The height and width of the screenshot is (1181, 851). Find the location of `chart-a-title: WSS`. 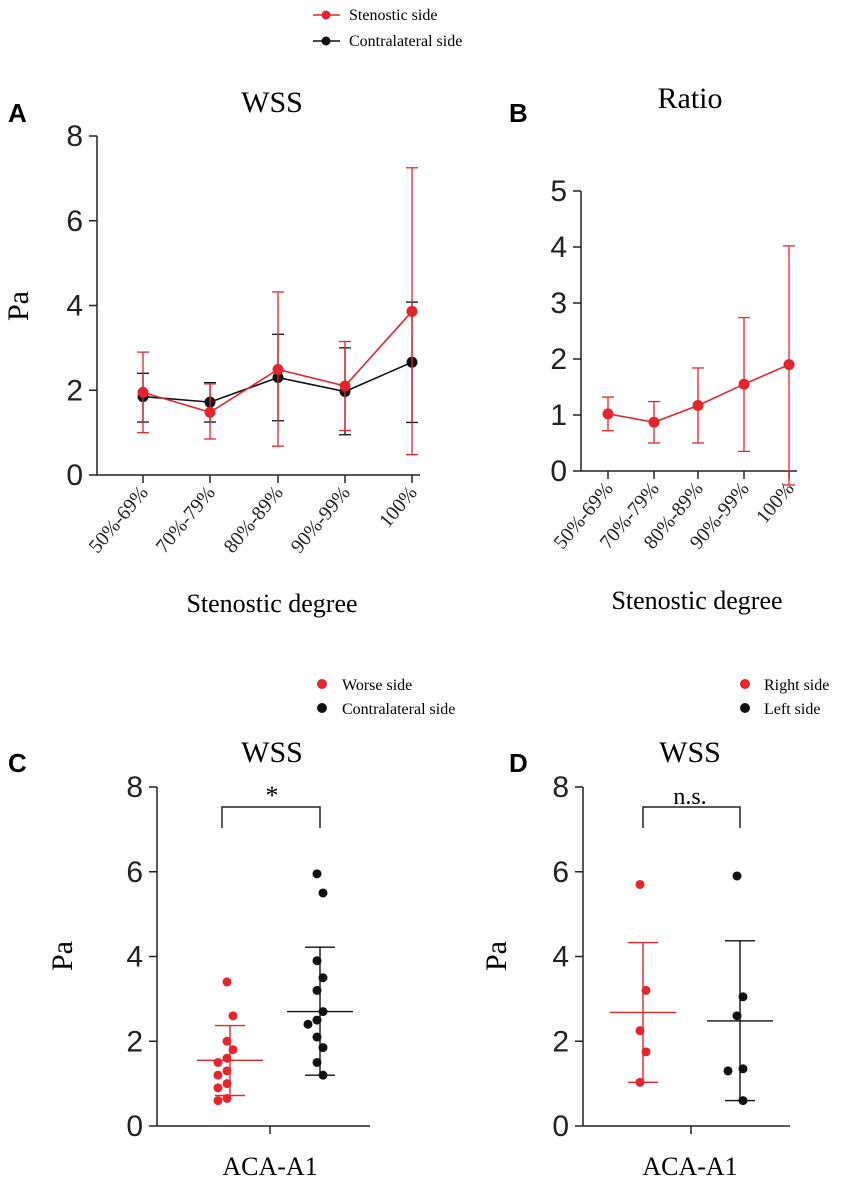

chart-a-title: WSS is located at coordinates (272, 102).